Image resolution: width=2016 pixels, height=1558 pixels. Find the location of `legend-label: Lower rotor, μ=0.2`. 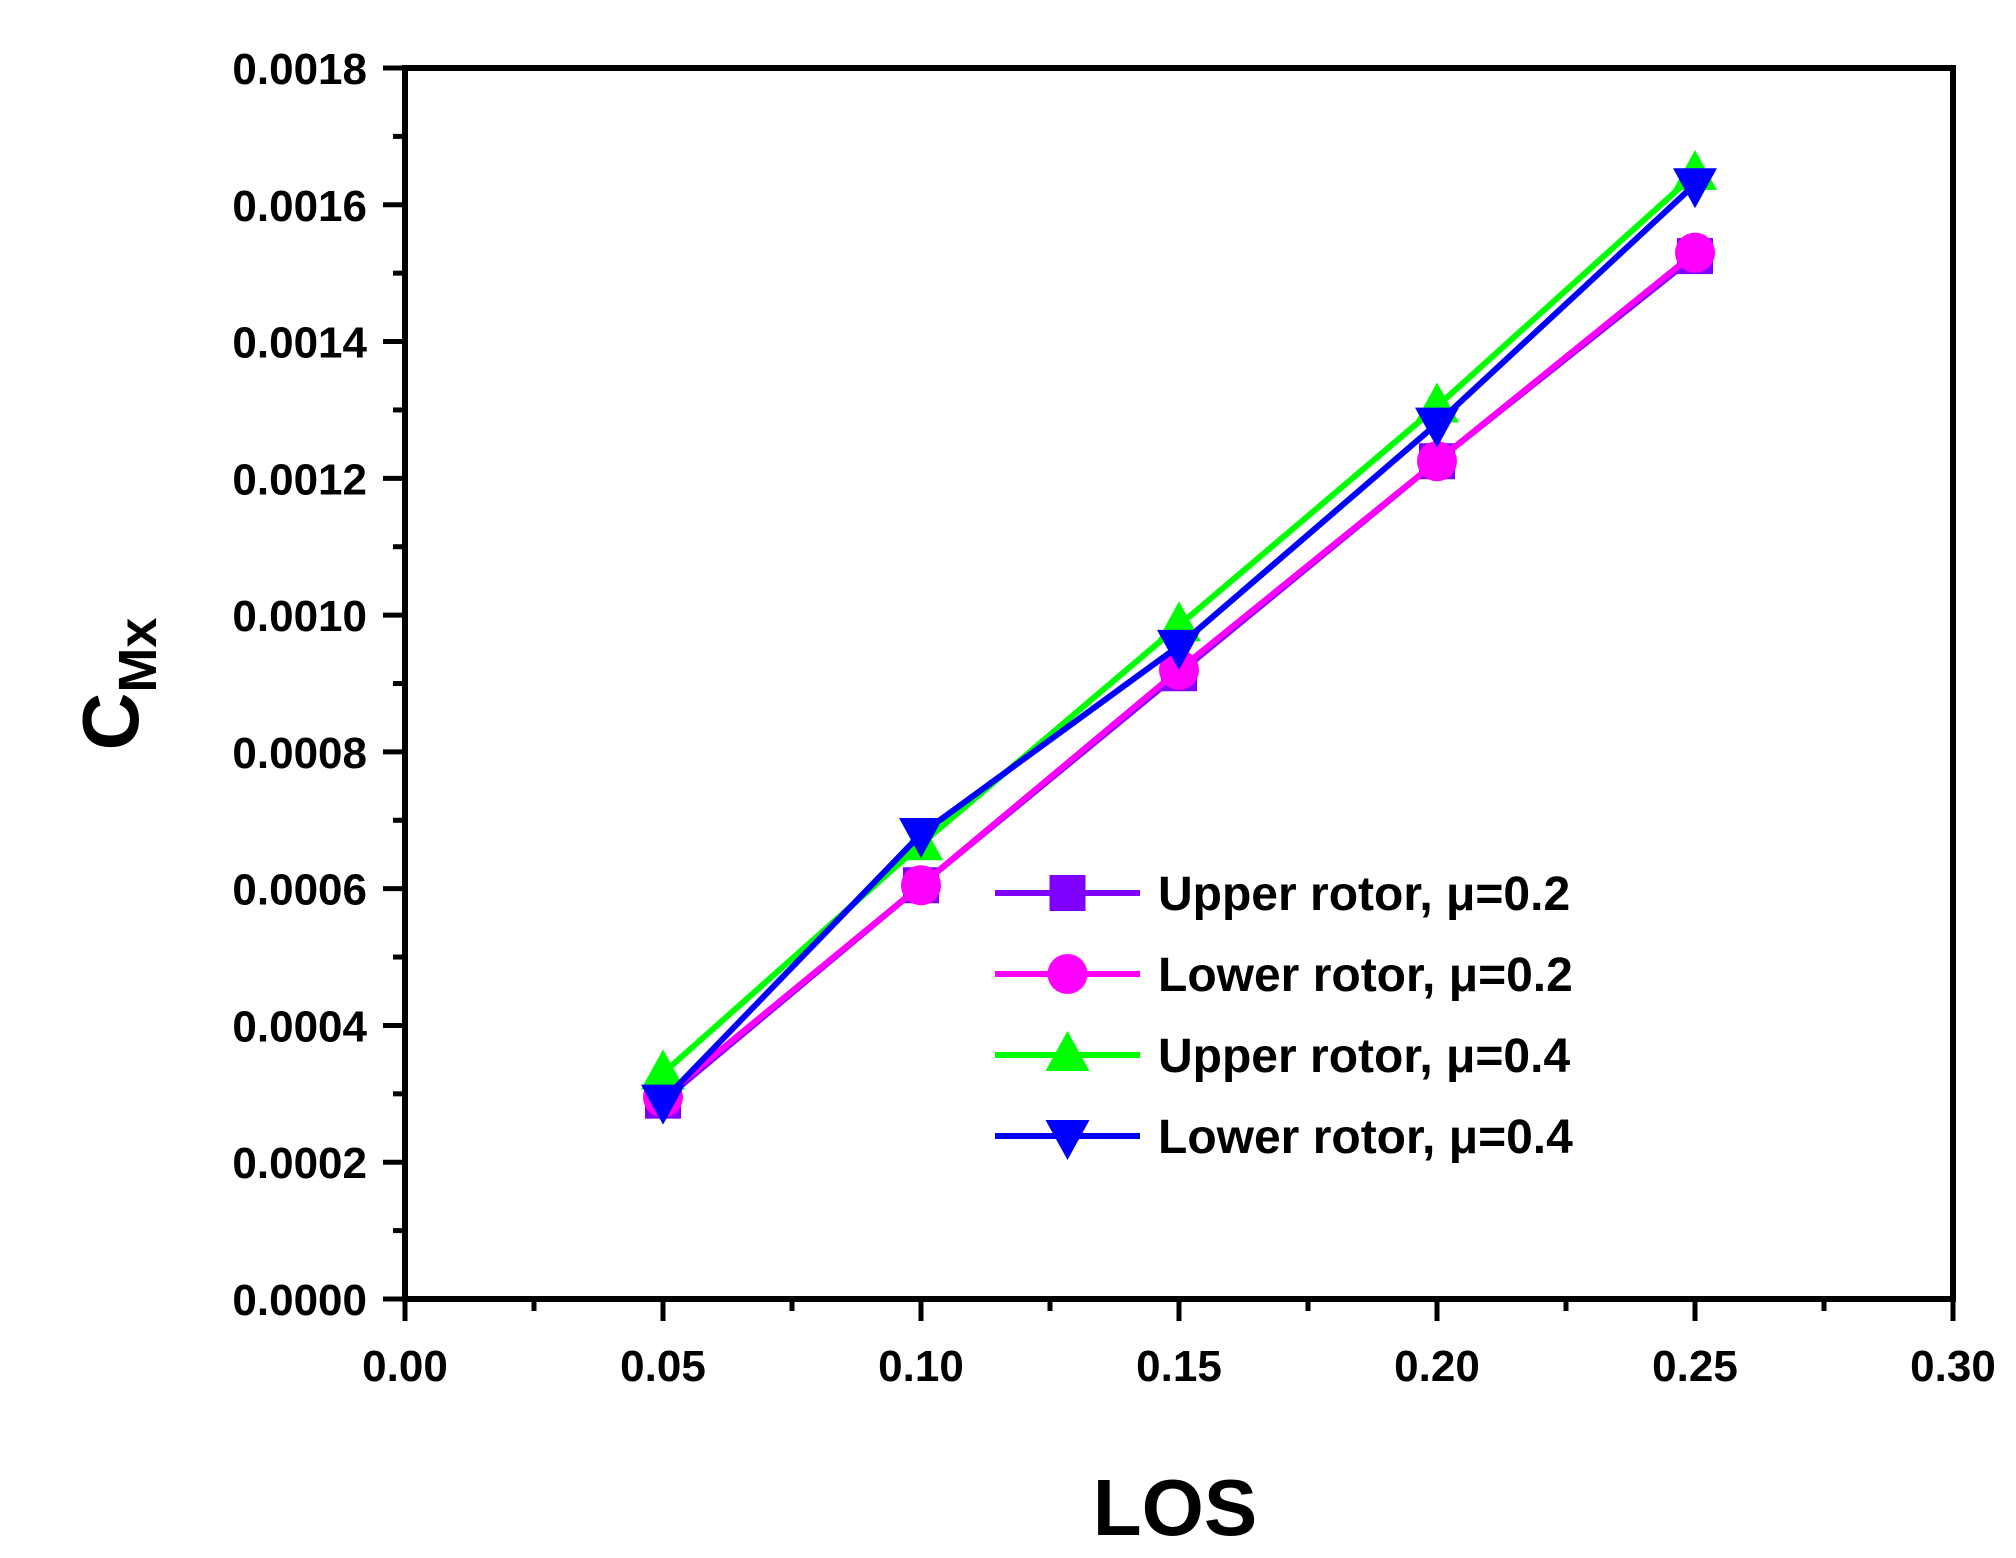

legend-label: Lower rotor, μ=0.2 is located at coordinates (1365, 975).